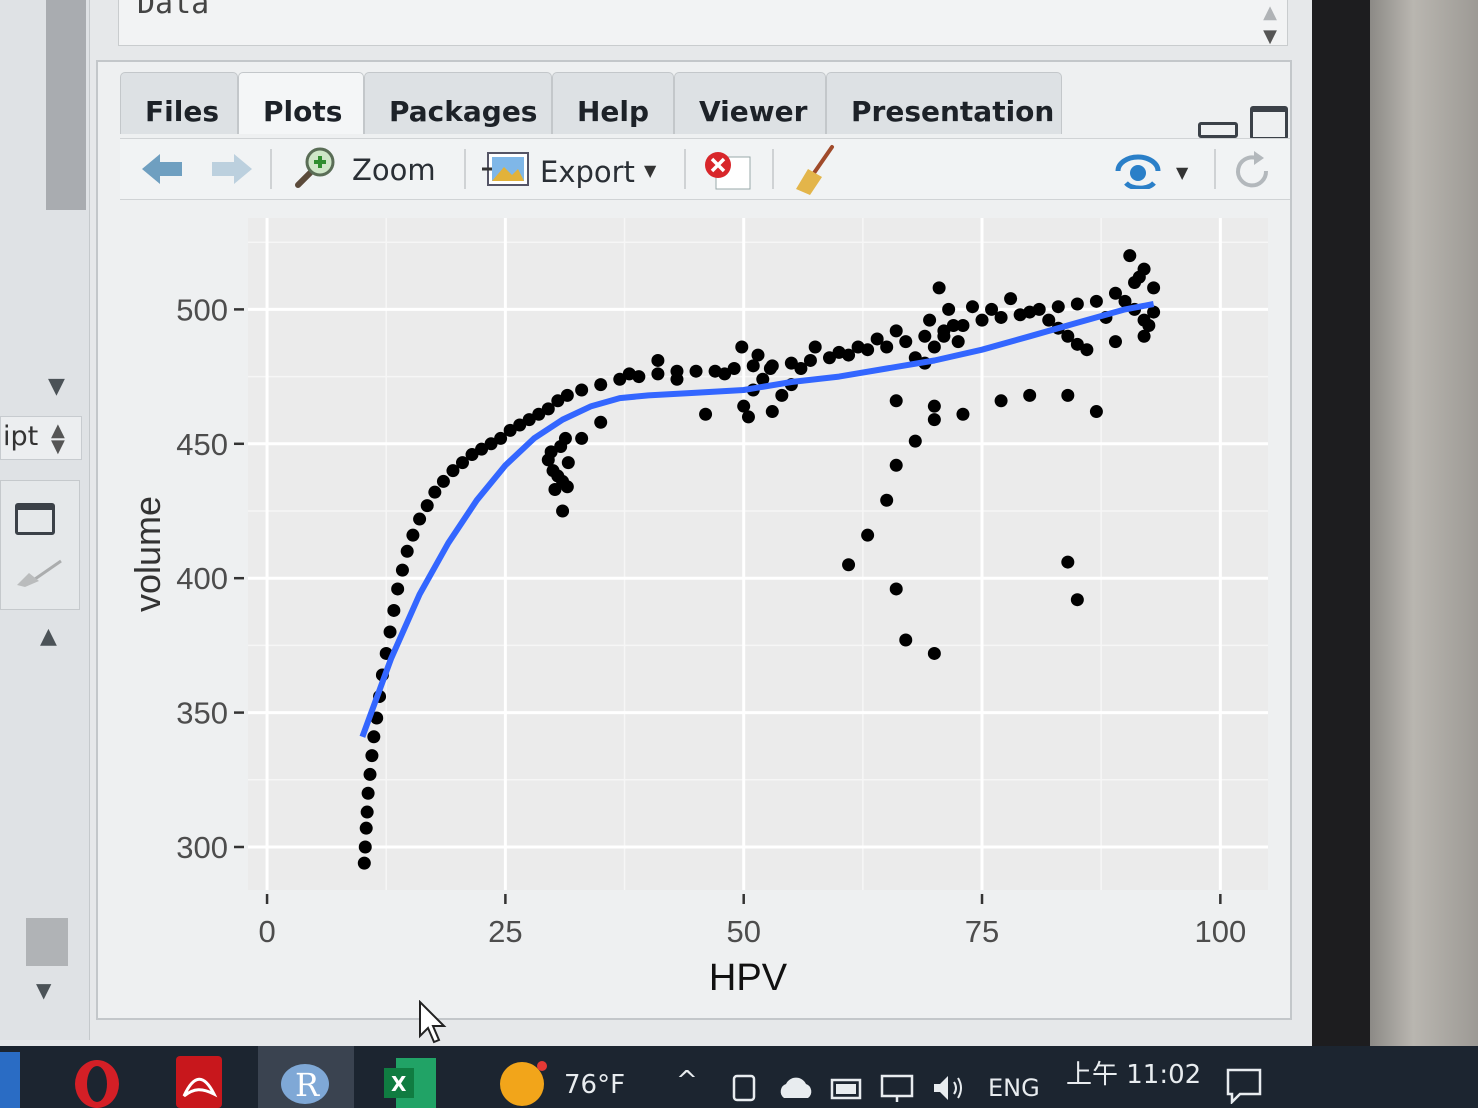 The image size is (1478, 1108). I want to click on plots-toolbar: Zoom Export ▼, so click(705, 169).